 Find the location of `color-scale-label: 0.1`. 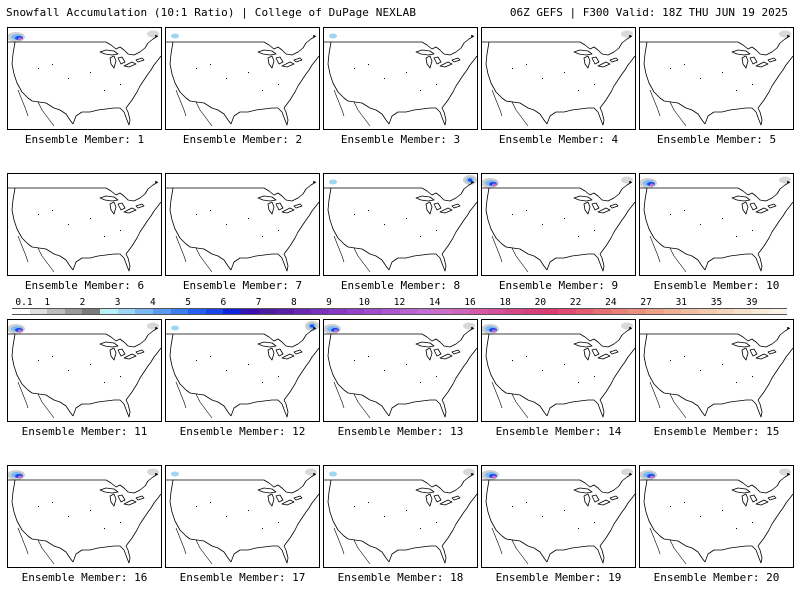

color-scale-label: 0.1 is located at coordinates (24, 302).